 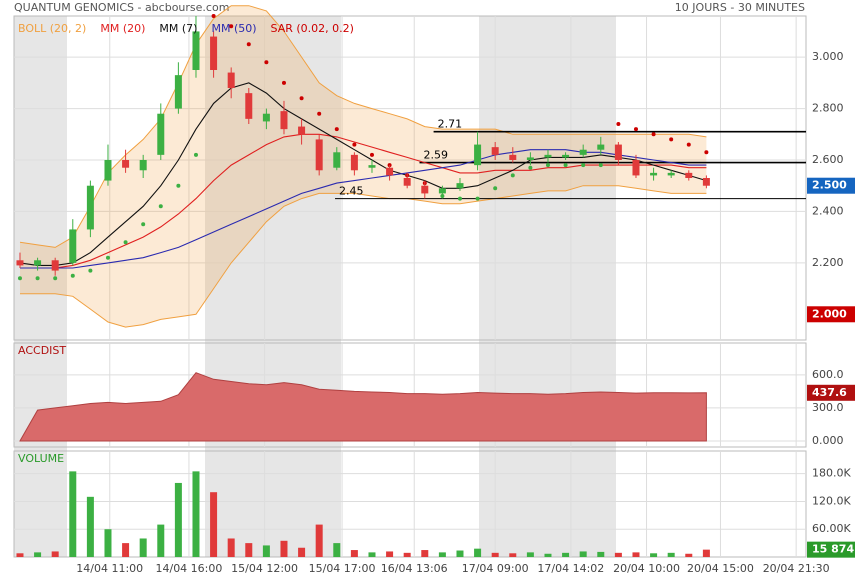 I want to click on chart-subtitle: 10 JOURS - 30 MINUTES, so click(x=740, y=7).